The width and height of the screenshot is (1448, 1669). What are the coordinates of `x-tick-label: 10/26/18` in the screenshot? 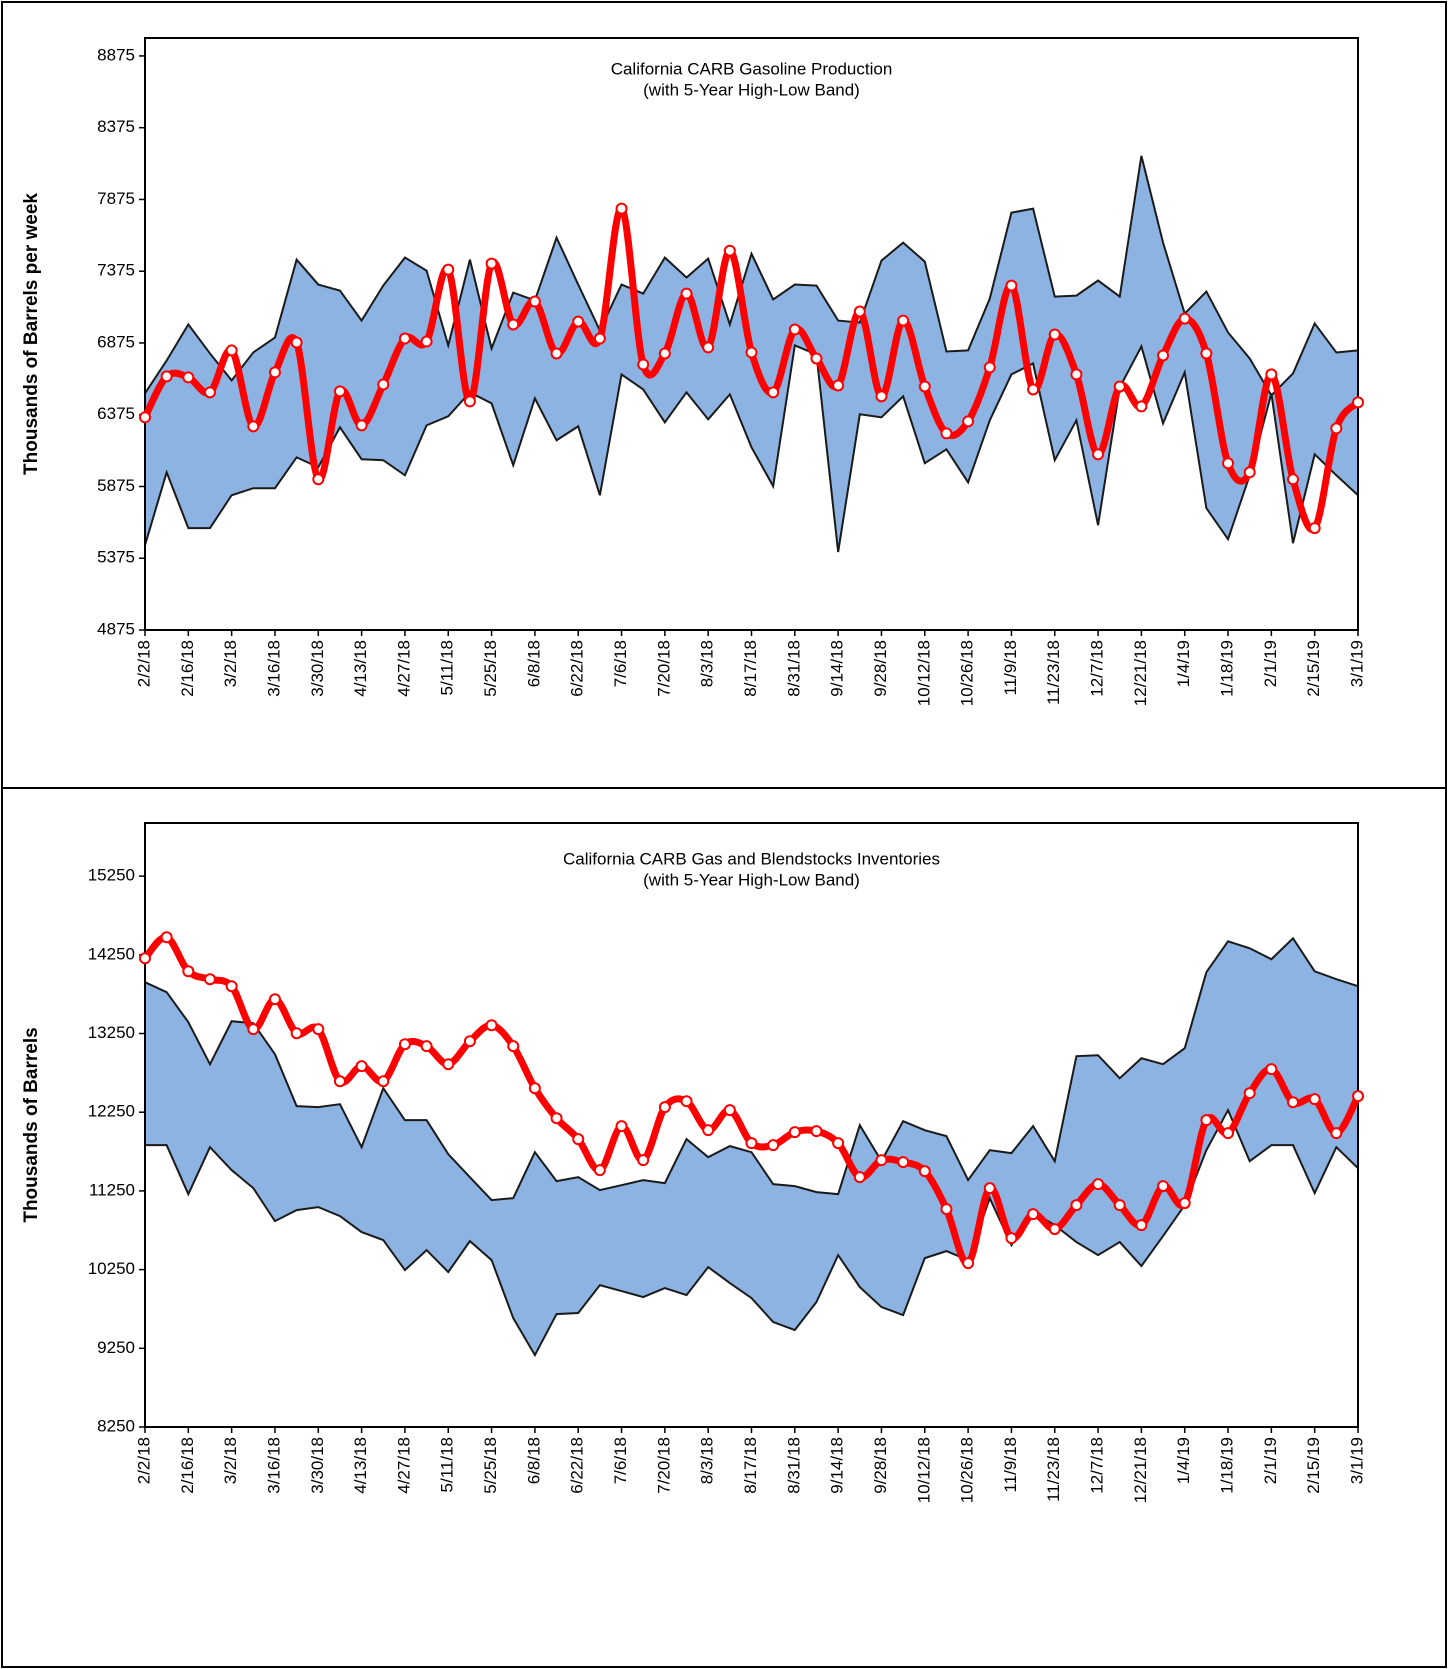 It's located at (967, 1470).